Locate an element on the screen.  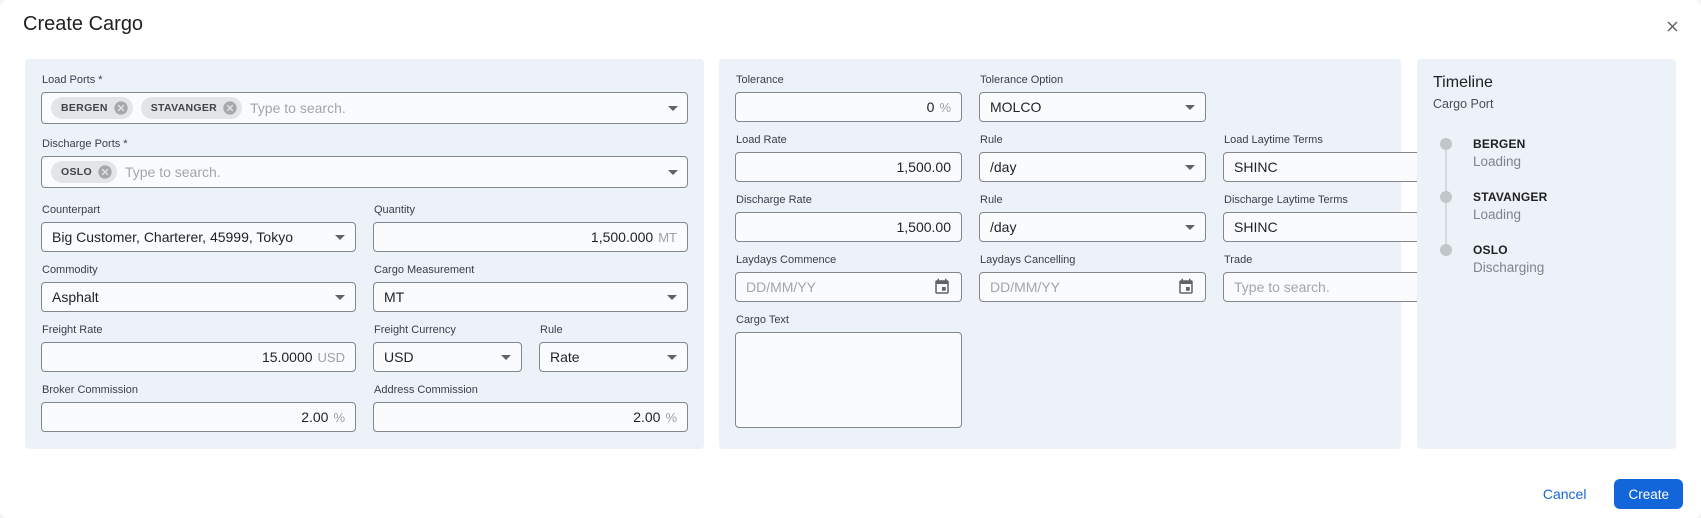
freight-rule-select: Rate is located at coordinates (613, 357).